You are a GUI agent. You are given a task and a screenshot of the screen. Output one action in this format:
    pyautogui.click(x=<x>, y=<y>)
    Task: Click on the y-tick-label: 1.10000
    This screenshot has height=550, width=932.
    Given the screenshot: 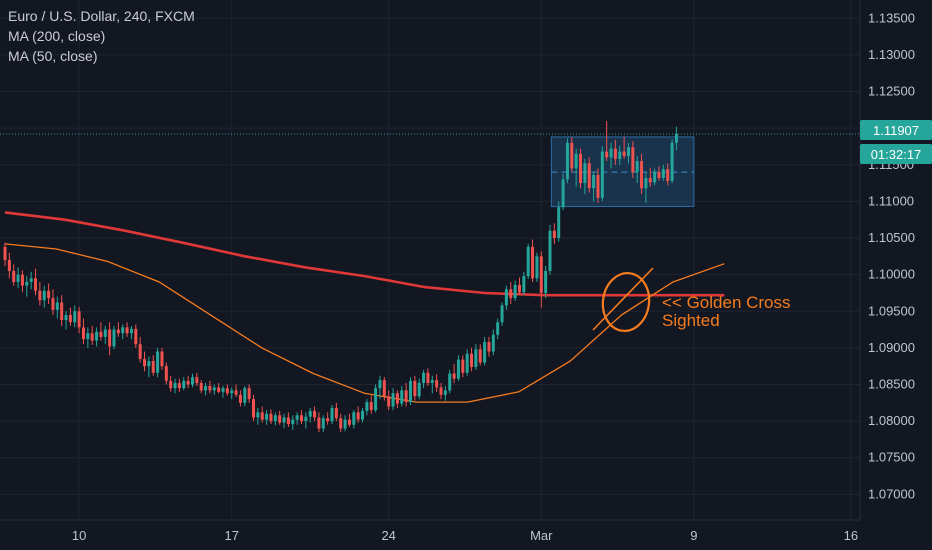 What is the action you would take?
    pyautogui.click(x=891, y=274)
    